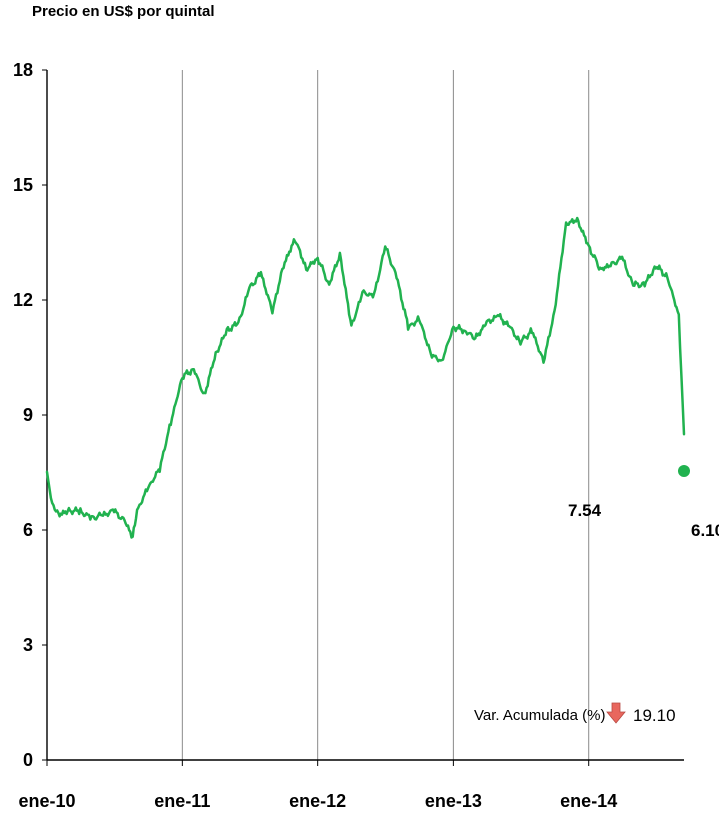  What do you see at coordinates (28, 415) in the screenshot?
I see `y-tick-label-9: 9` at bounding box center [28, 415].